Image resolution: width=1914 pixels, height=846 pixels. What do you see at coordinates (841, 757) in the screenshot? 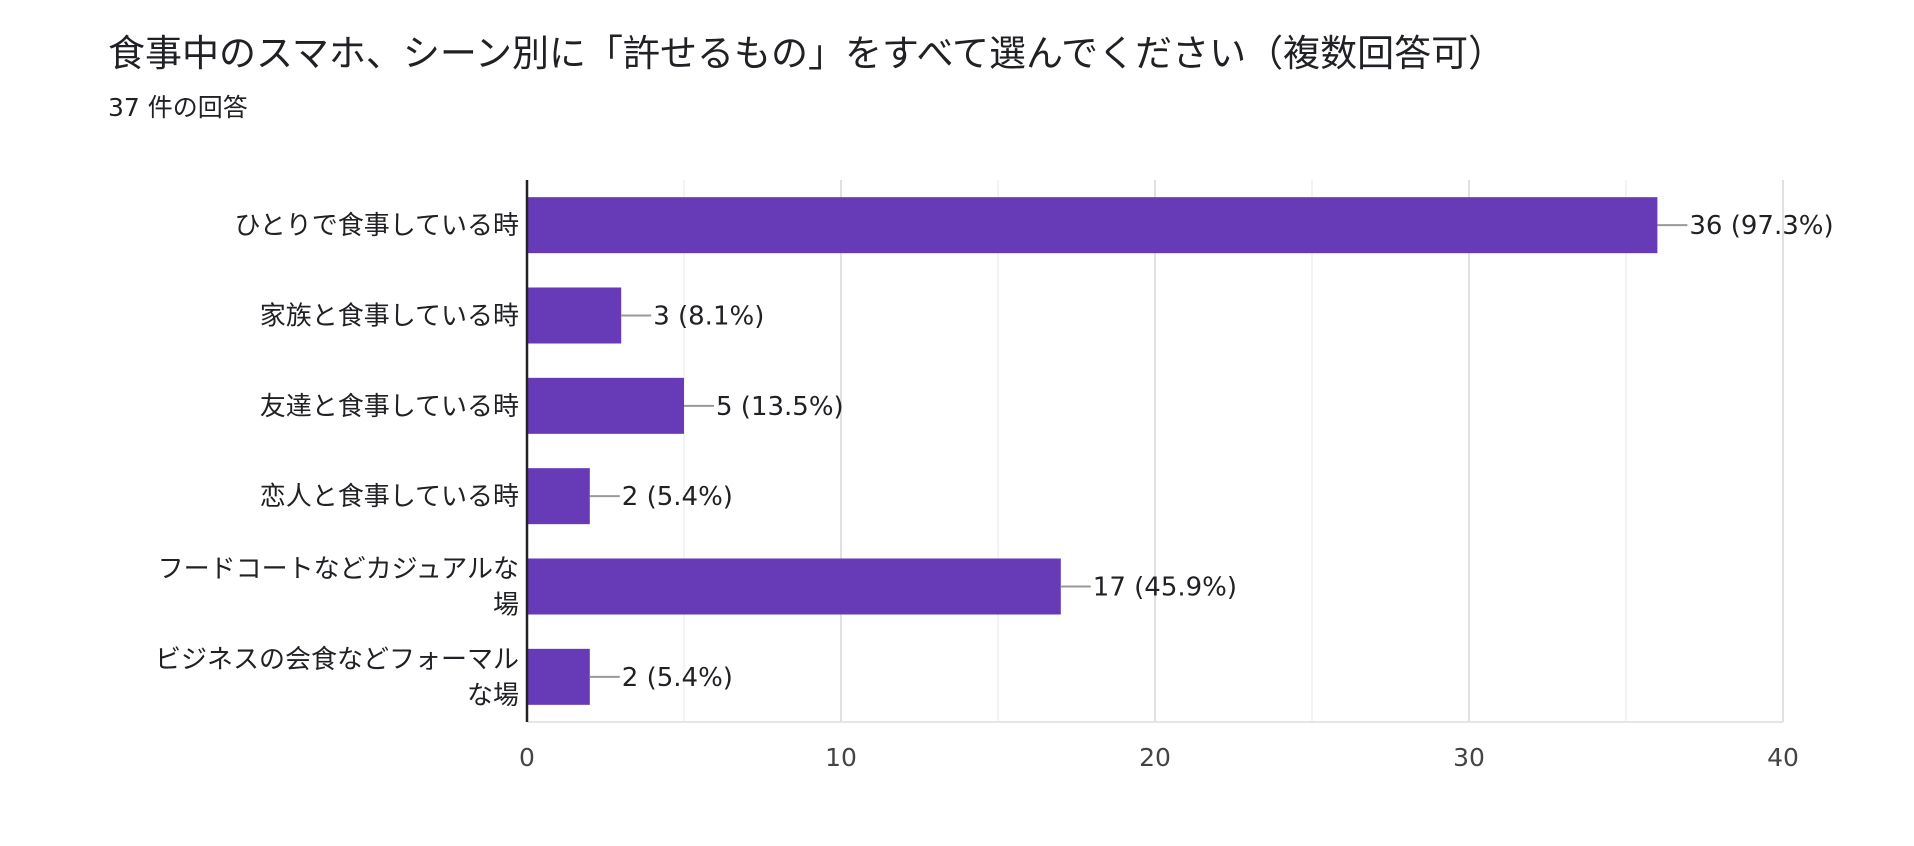
I see `x-tick-label: 10` at bounding box center [841, 757].